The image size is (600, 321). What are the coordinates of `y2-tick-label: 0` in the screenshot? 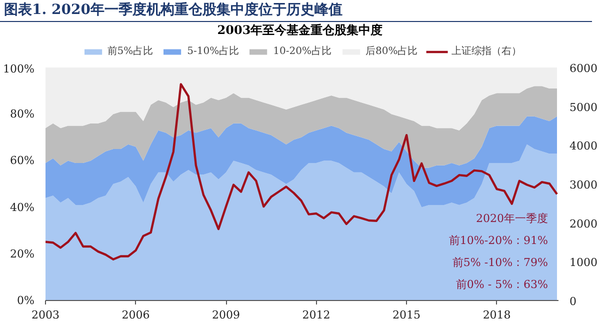 It's located at (573, 301).